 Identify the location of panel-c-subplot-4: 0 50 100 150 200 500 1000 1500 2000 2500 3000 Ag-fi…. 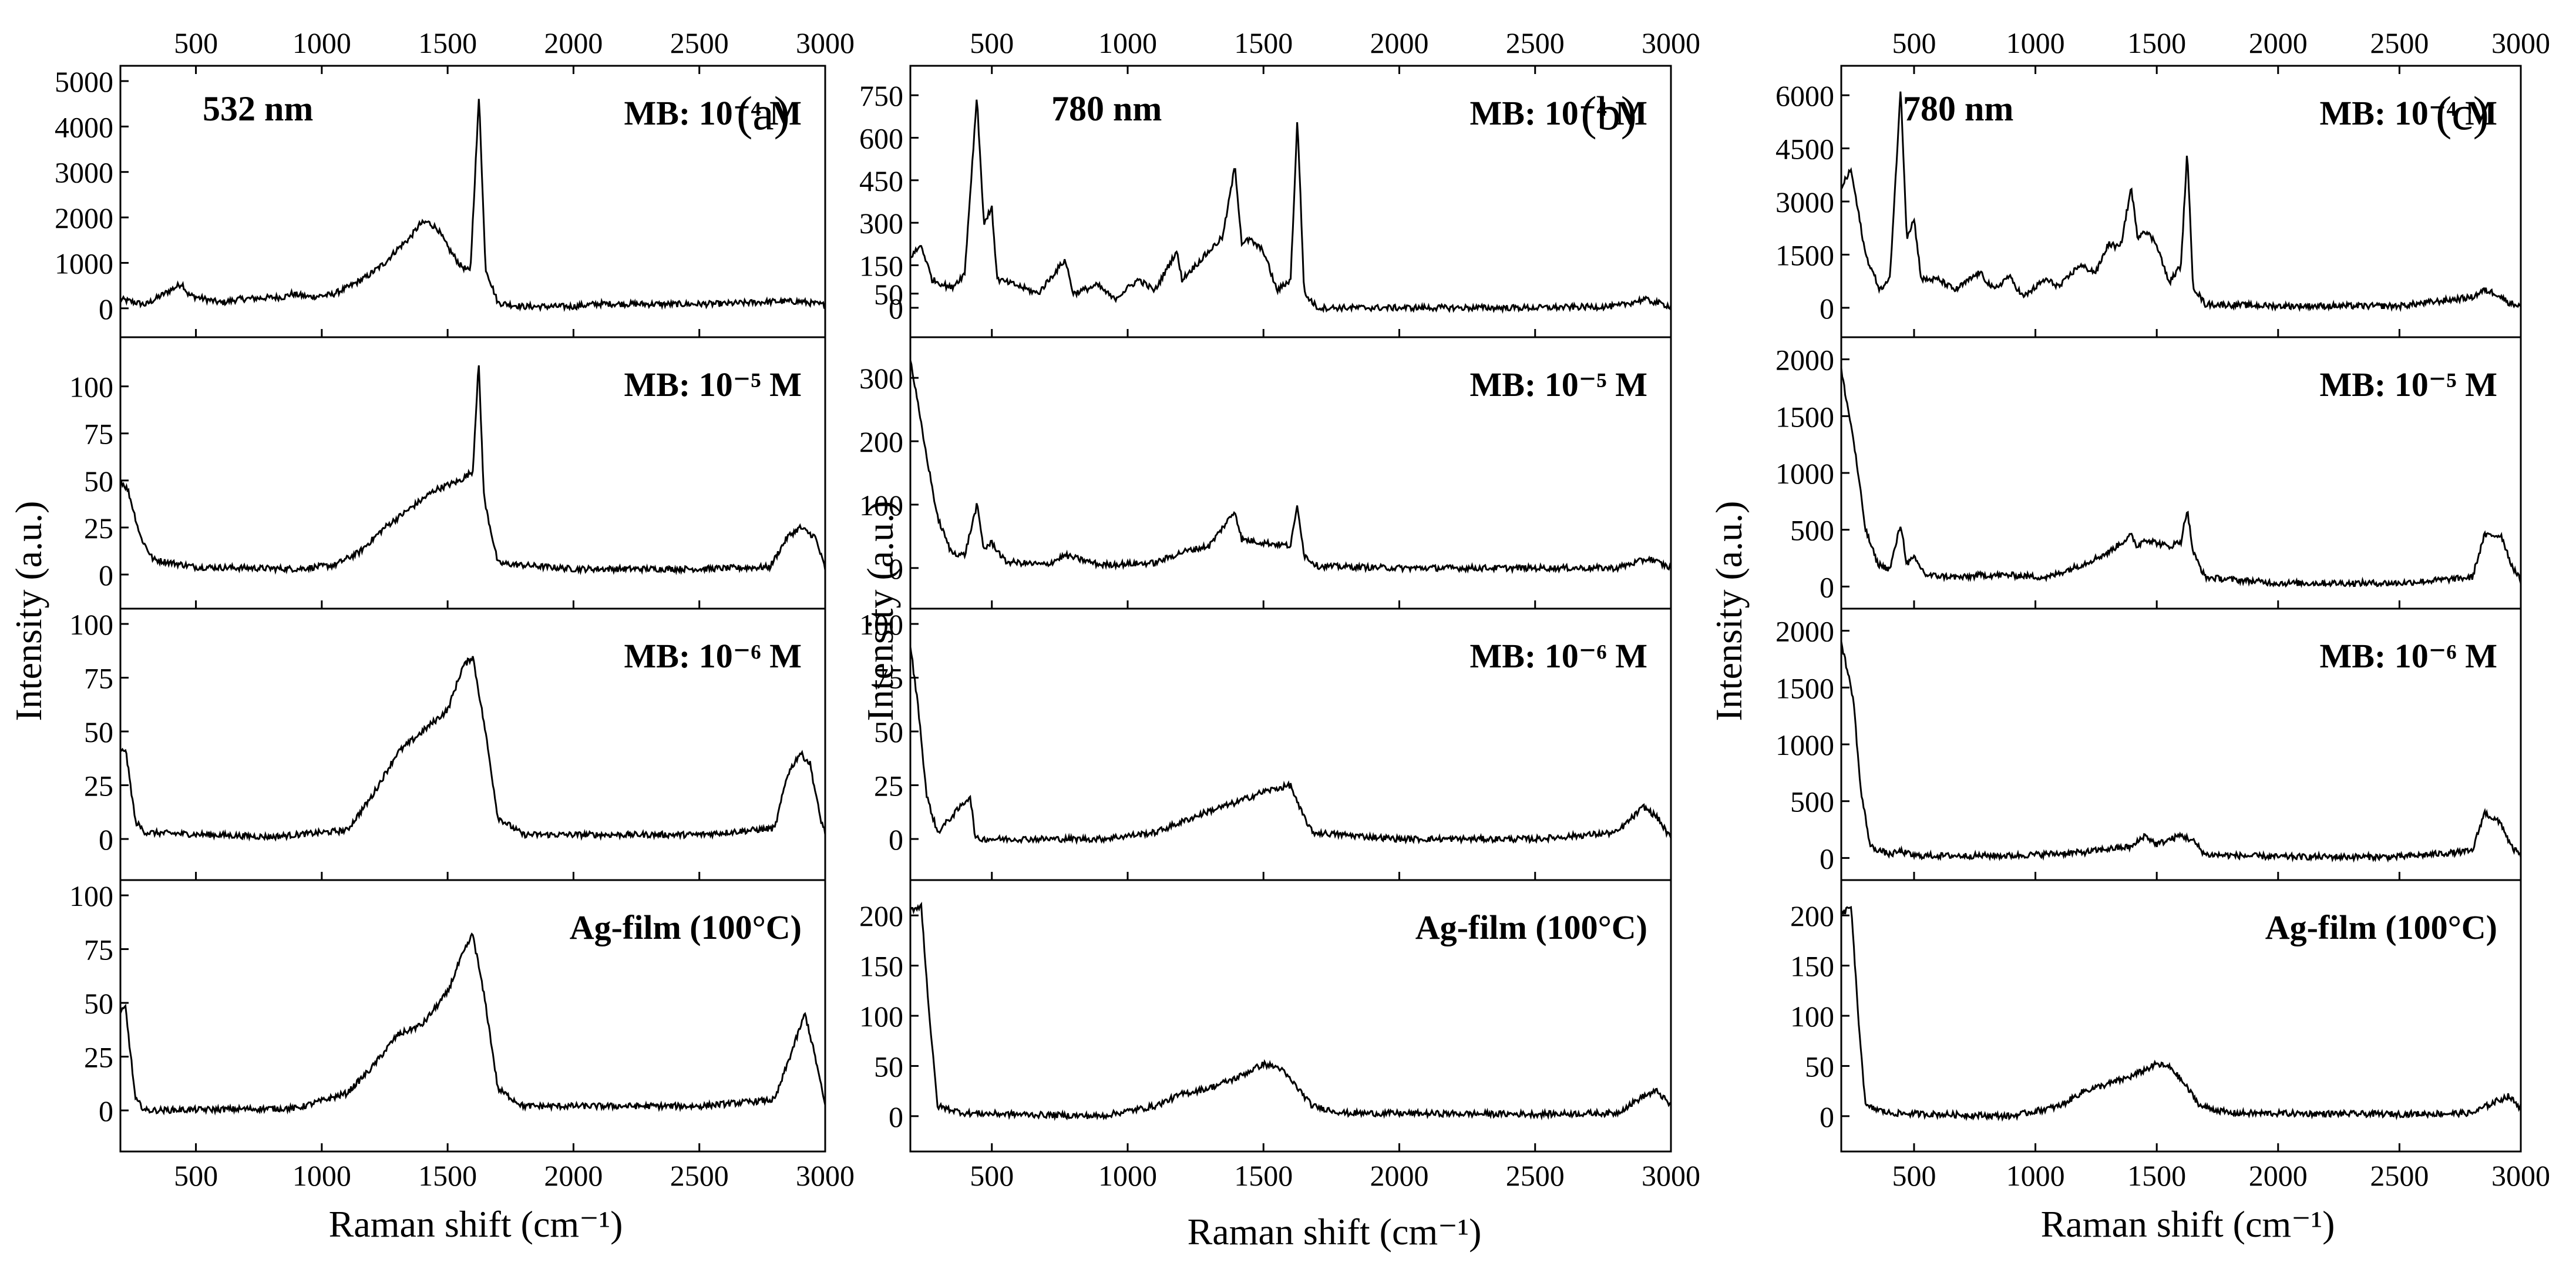
(2170, 1035).